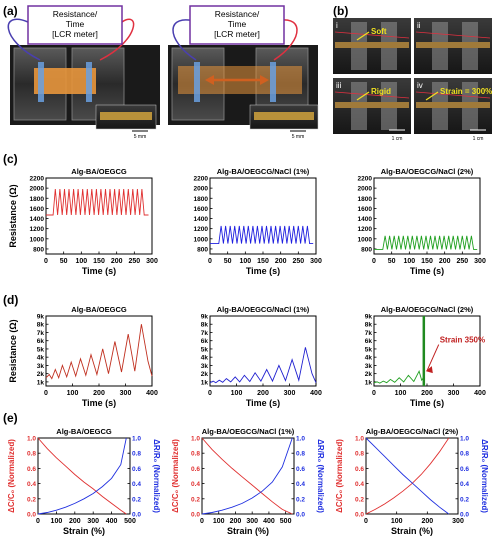 The height and width of the screenshot is (550, 498). I want to click on y-tick-label: 2200, so click(37, 179).